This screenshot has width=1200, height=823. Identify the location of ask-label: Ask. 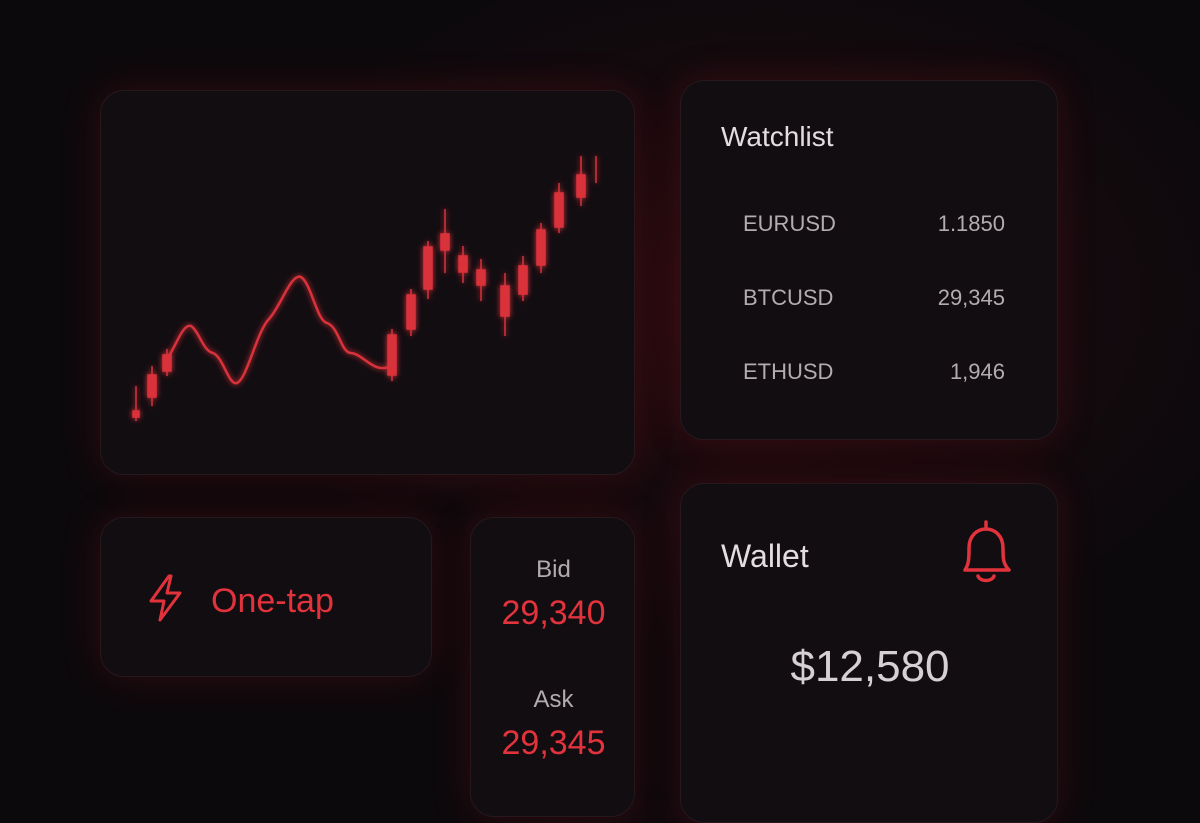
(553, 699).